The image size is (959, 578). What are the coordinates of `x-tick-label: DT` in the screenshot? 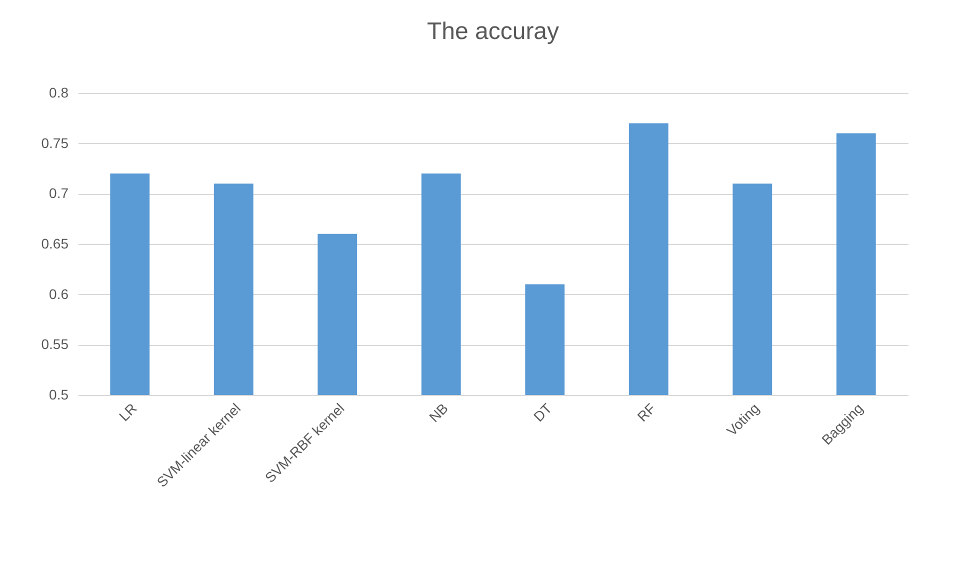 It's located at (543, 412).